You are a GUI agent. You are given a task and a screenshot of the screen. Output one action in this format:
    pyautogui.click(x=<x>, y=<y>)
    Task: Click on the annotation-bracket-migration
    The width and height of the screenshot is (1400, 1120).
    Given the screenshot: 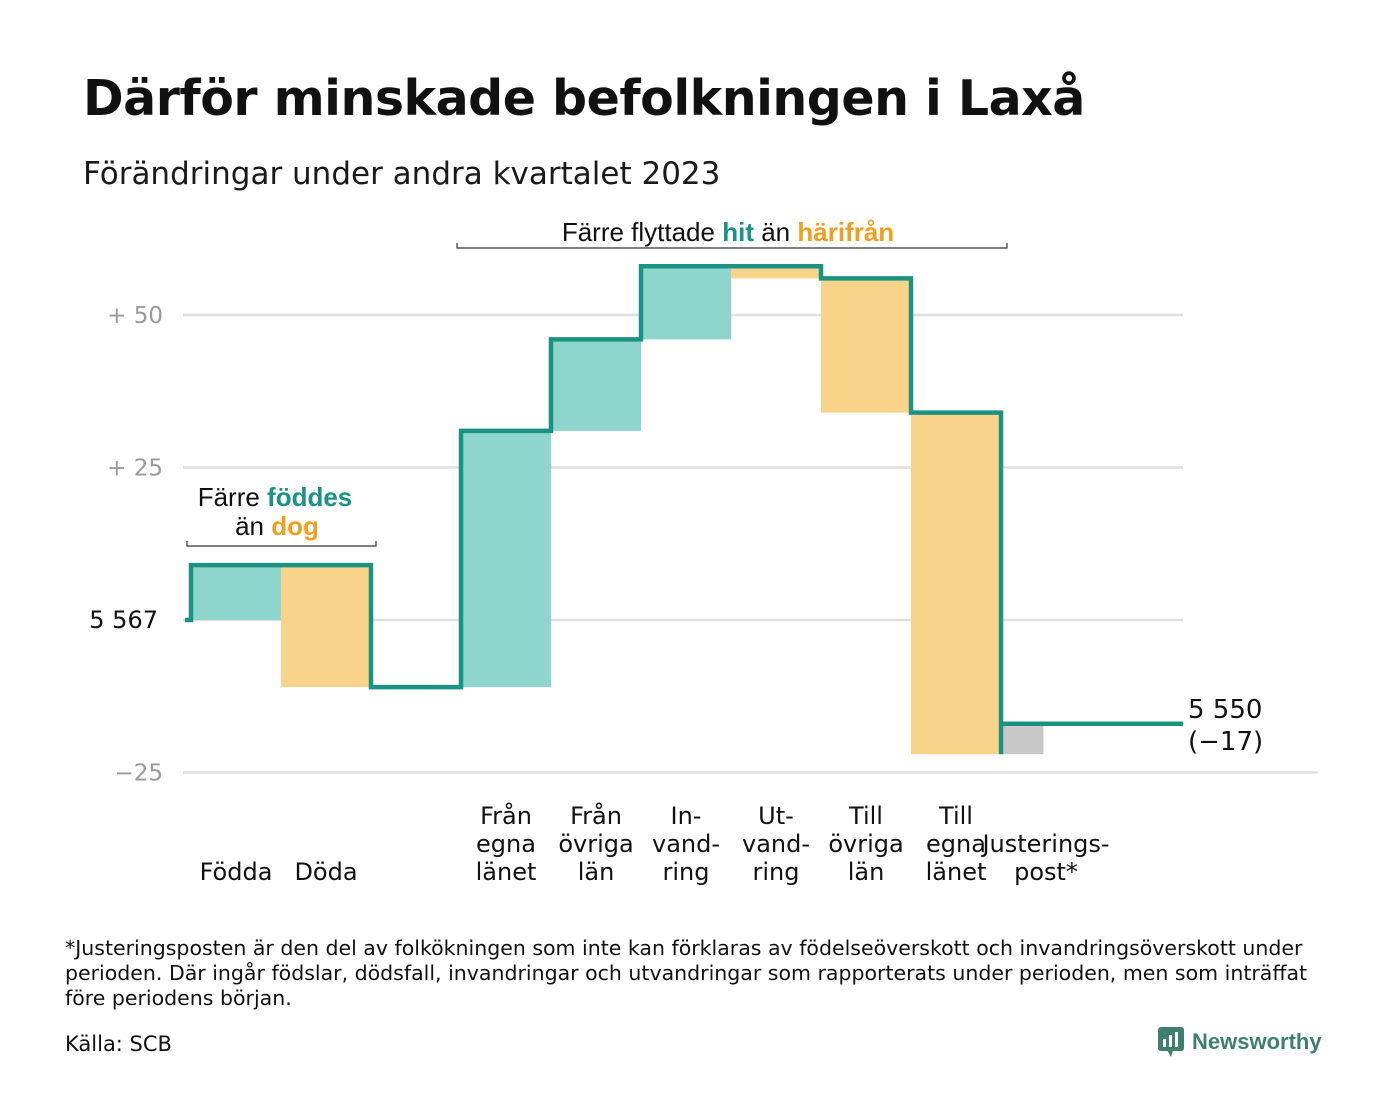 What is the action you would take?
    pyautogui.click(x=732, y=246)
    